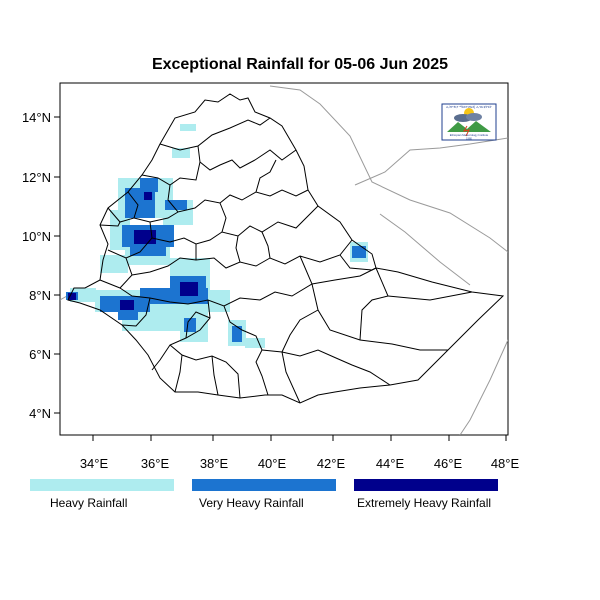 The height and width of the screenshot is (600, 600). Describe the element at coordinates (505, 463) in the screenshot. I see `lon-tick-label: 48°E` at that location.